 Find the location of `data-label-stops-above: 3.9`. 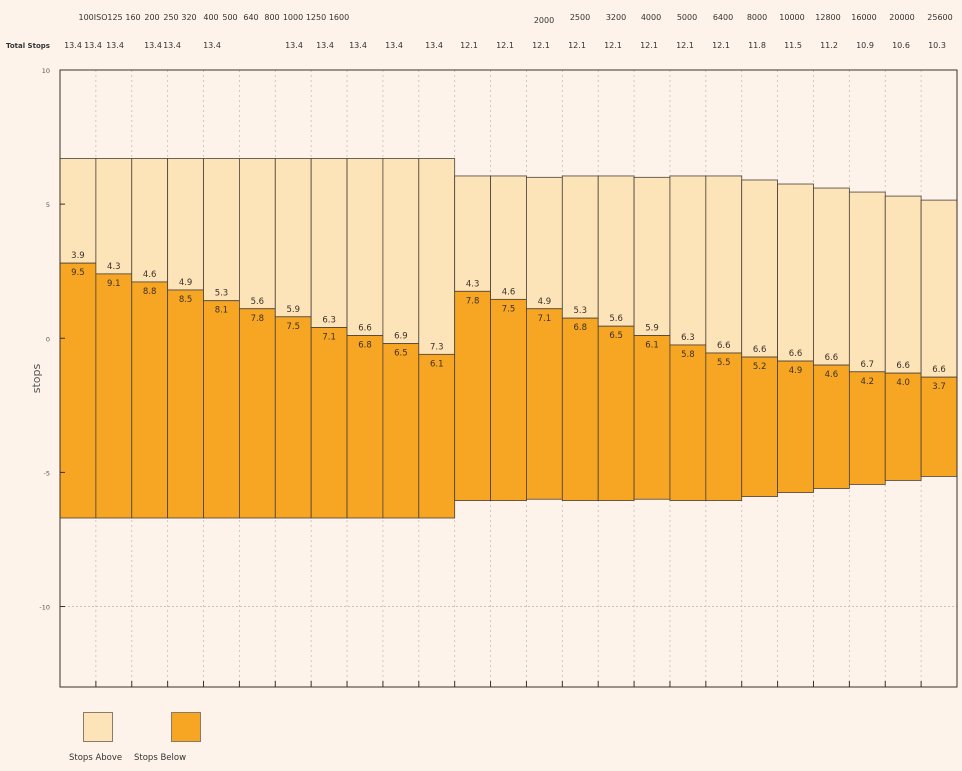

data-label-stops-above: 3.9 is located at coordinates (78, 256).